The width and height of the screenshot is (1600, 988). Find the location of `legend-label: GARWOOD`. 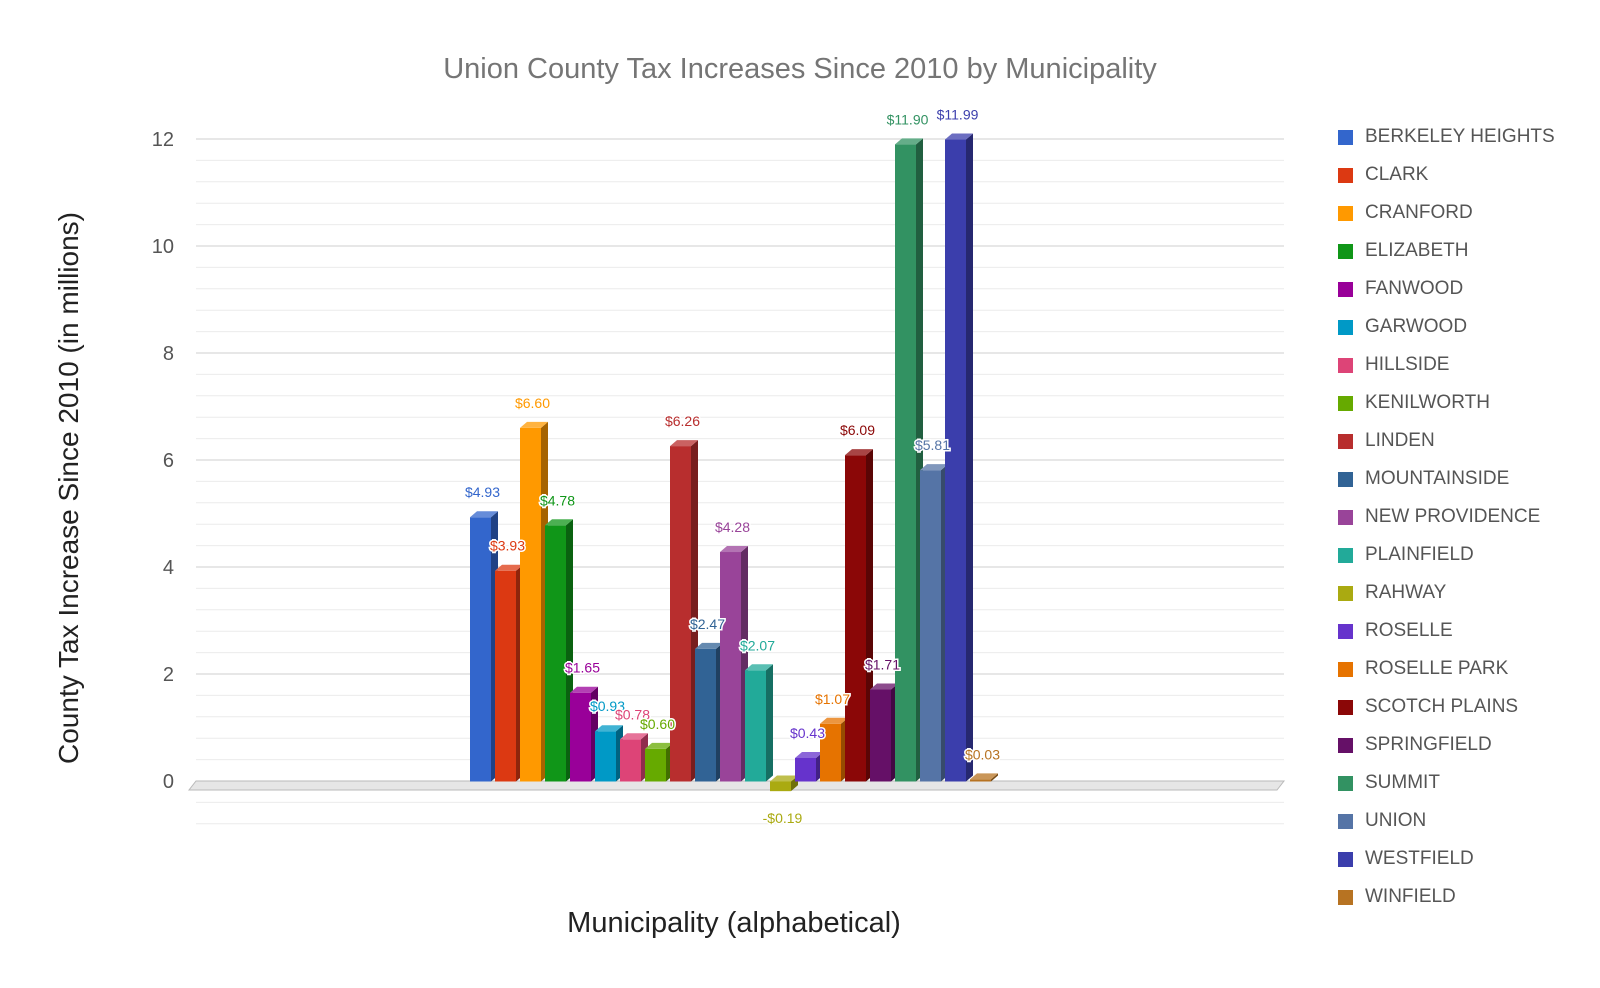

legend-label: GARWOOD is located at coordinates (1416, 326).